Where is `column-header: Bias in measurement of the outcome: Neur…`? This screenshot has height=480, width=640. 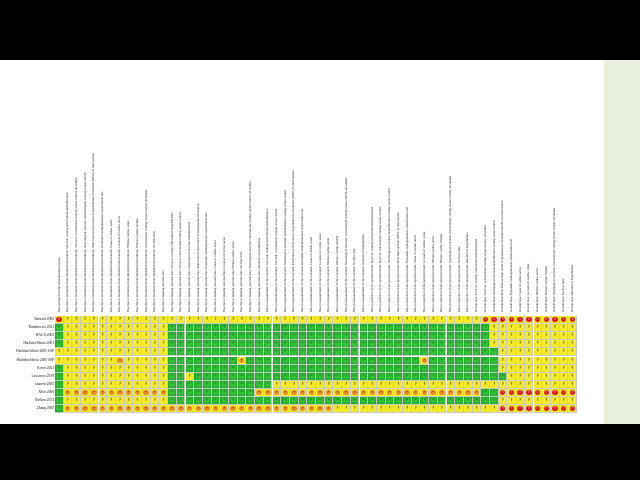
column-header: Bias in measurement of the outcome: Neur… is located at coordinates (284, 250).